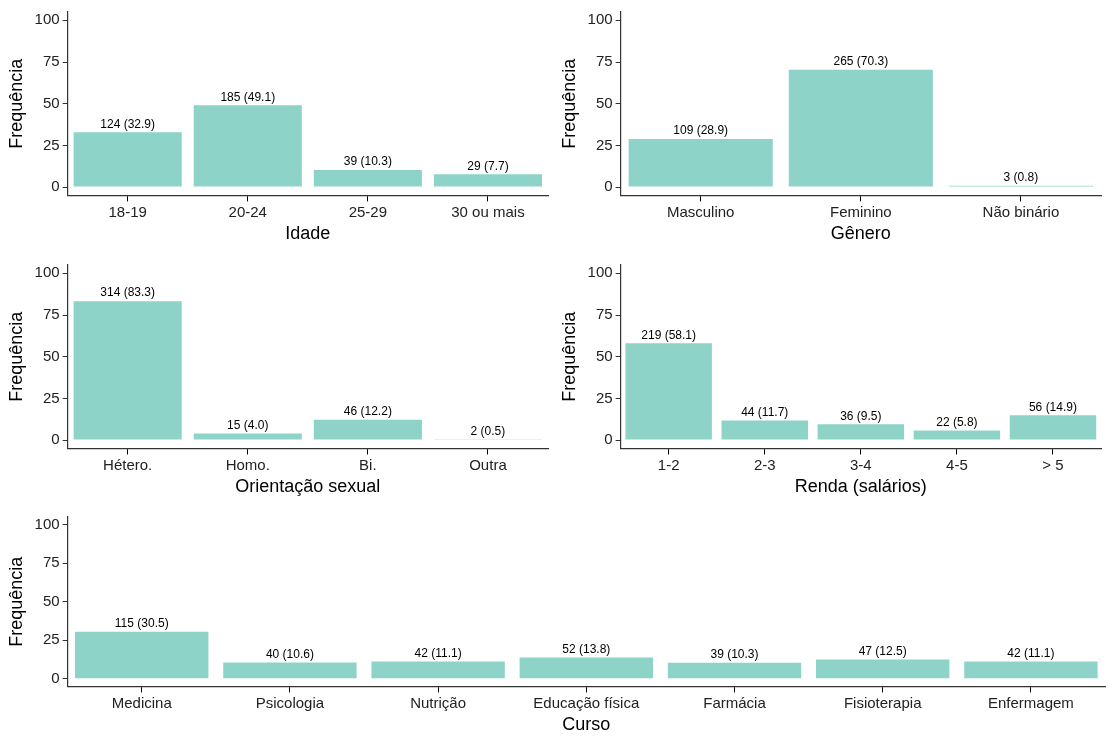  Describe the element at coordinates (127, 211) in the screenshot. I see `x-tick-label: 18-19` at that location.